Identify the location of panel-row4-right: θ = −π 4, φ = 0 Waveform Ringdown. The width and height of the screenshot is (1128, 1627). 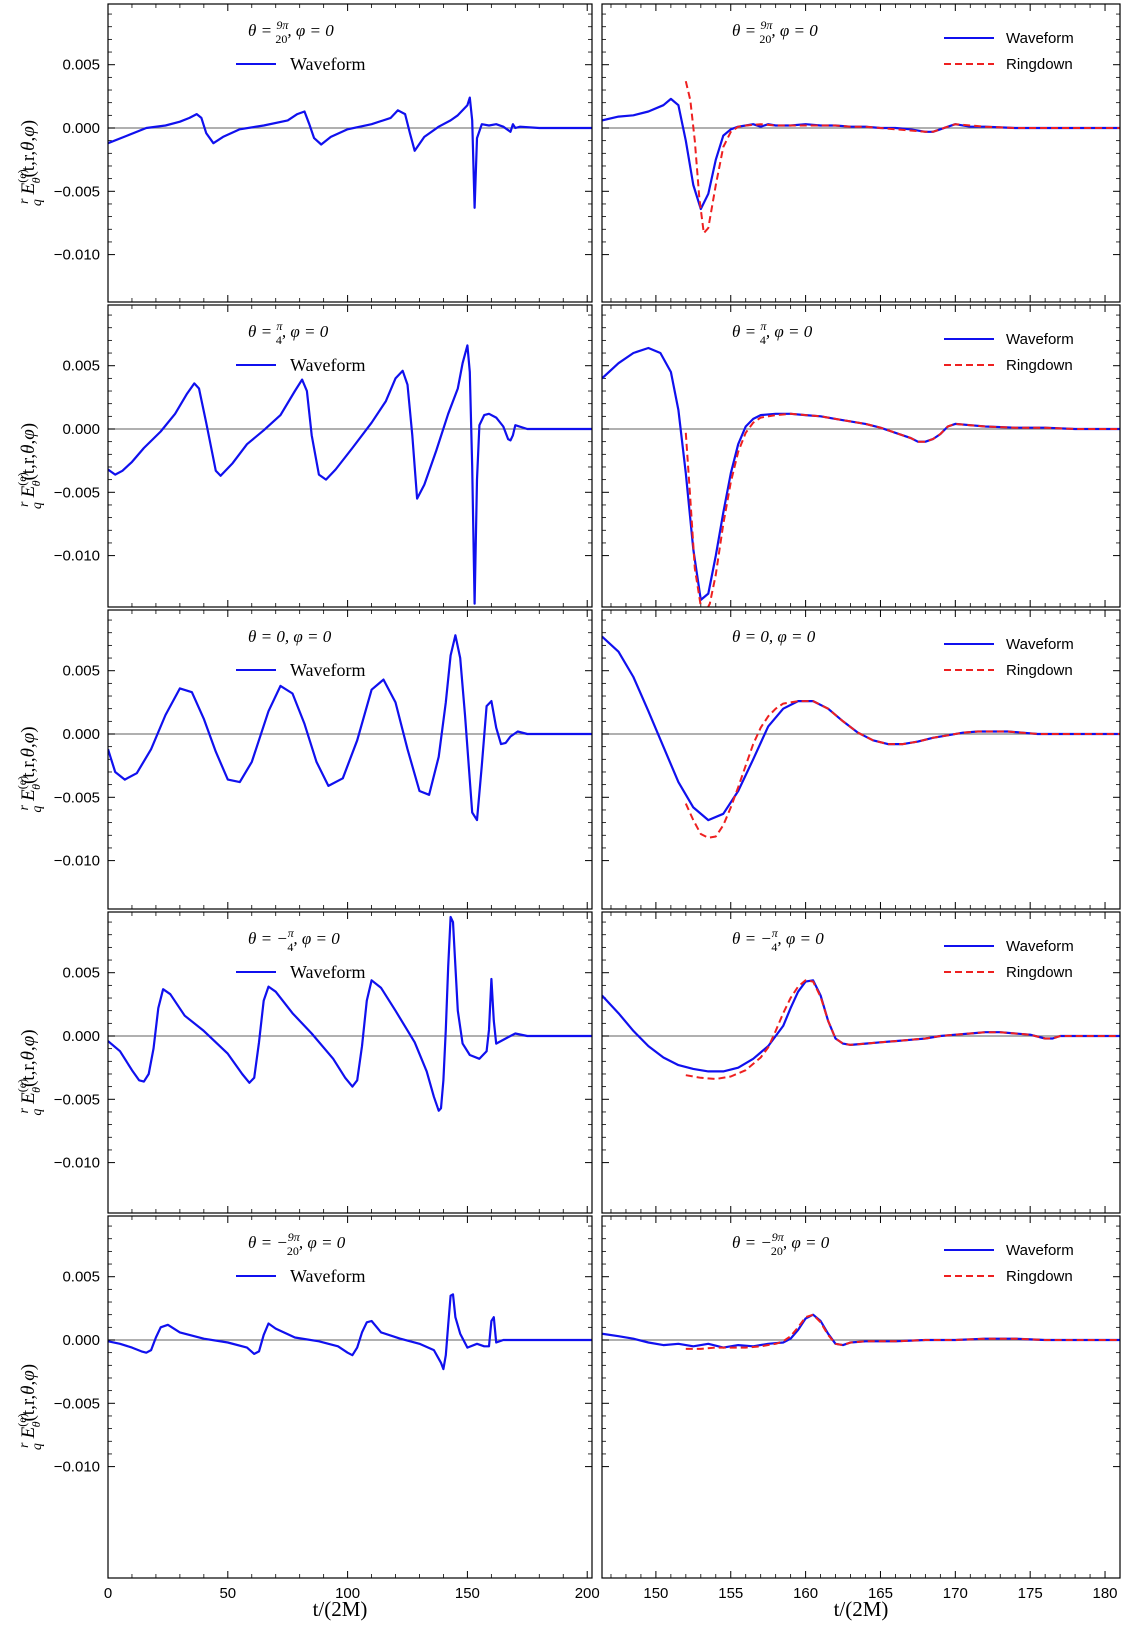
(861, 1062).